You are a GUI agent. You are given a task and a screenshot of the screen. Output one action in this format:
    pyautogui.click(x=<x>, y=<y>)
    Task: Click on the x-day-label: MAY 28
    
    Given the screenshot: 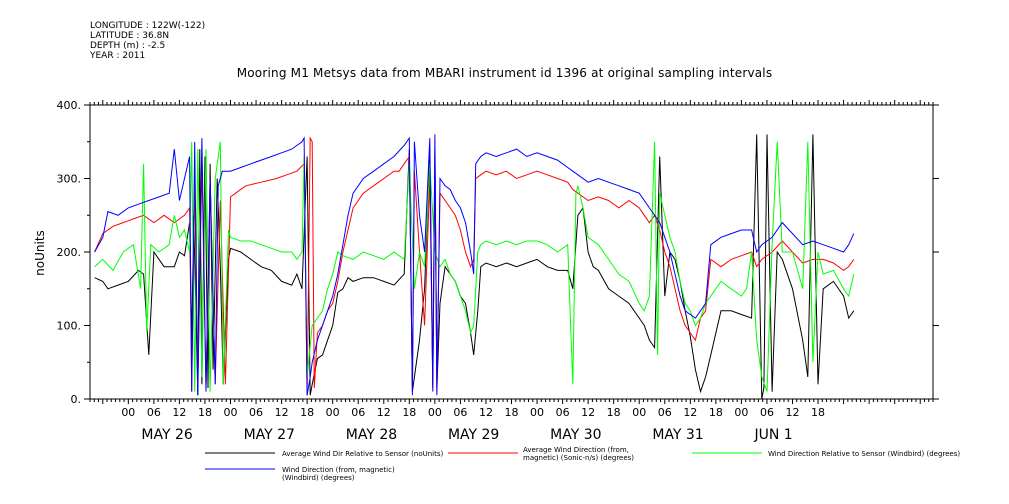 What is the action you would take?
    pyautogui.click(x=371, y=435)
    